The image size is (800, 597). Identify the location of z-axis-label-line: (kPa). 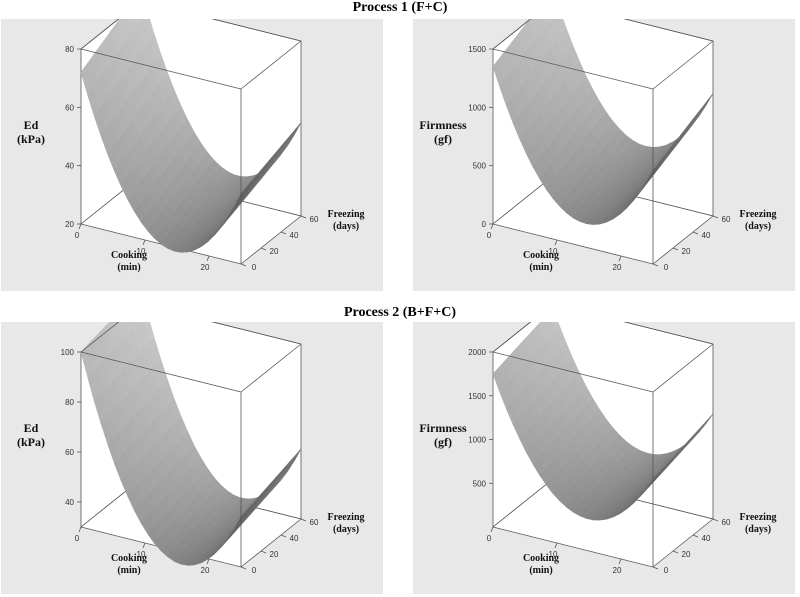
(31, 442).